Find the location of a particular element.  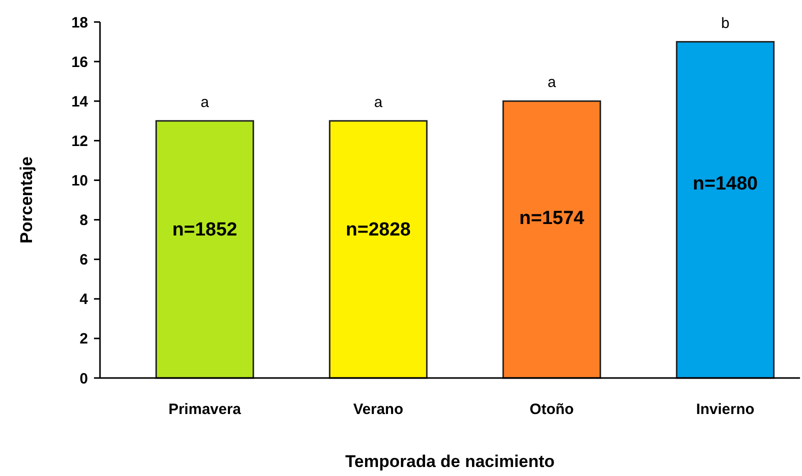

x-tick-label: Invierno is located at coordinates (725, 409).